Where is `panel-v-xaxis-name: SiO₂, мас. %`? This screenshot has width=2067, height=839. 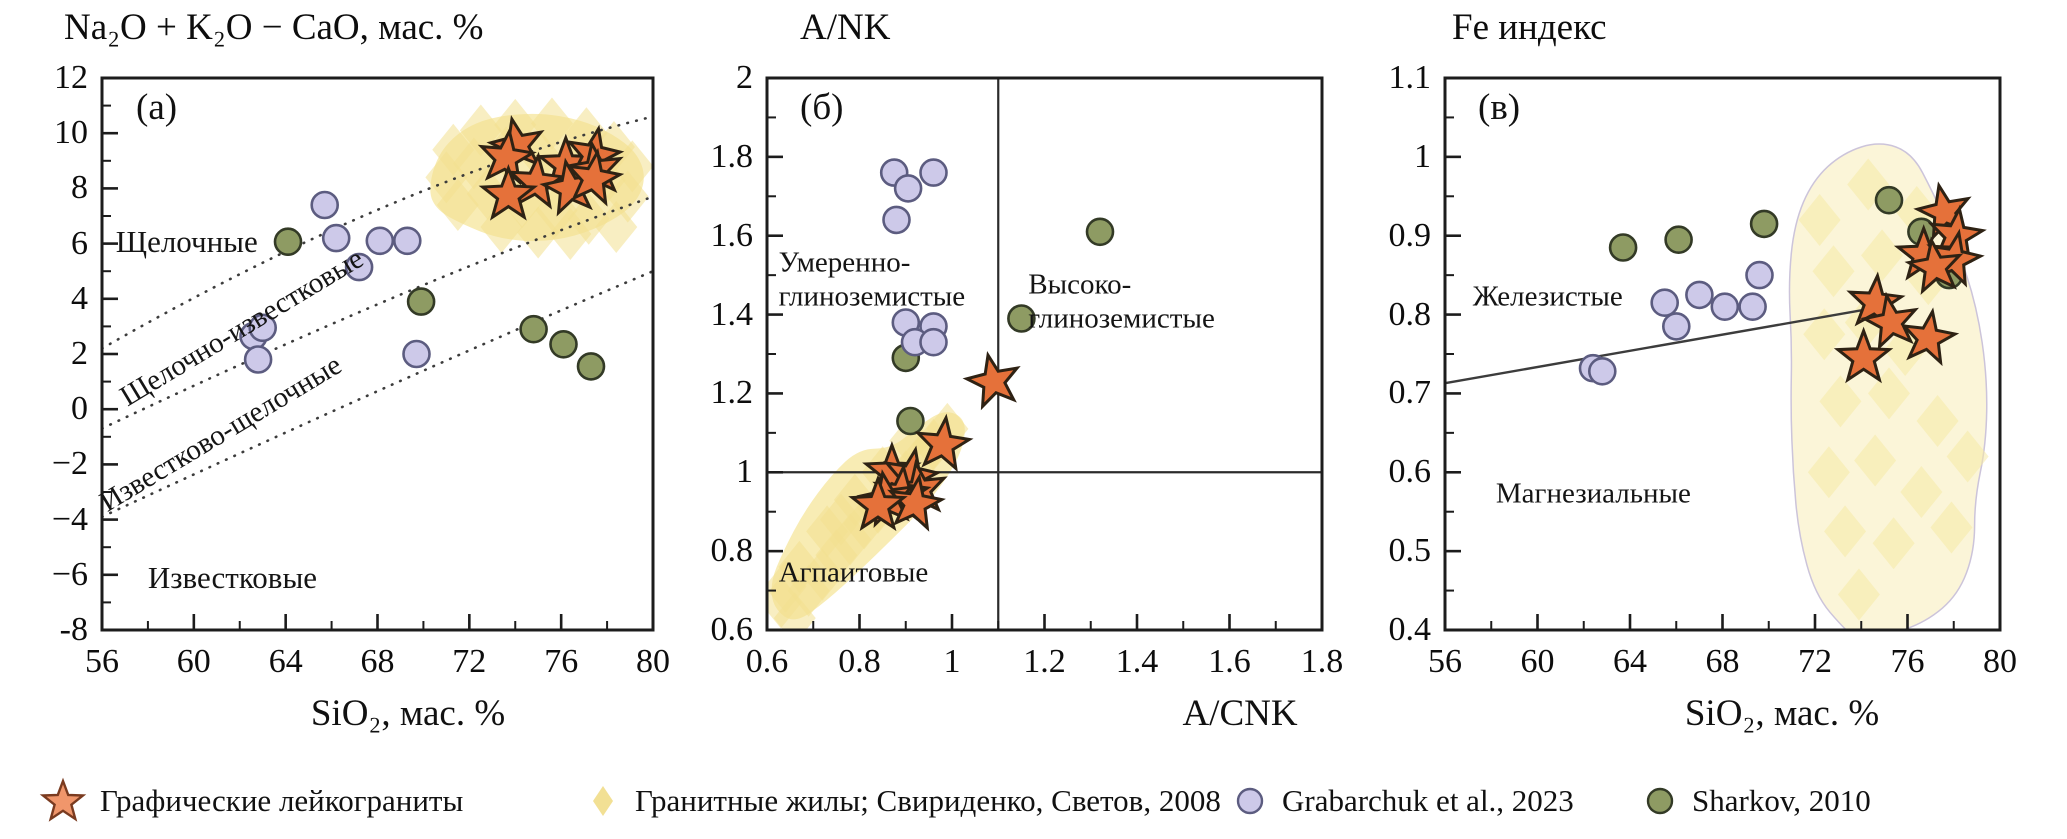 panel-v-xaxis-name: SiO₂, мас. % is located at coordinates (1782, 713).